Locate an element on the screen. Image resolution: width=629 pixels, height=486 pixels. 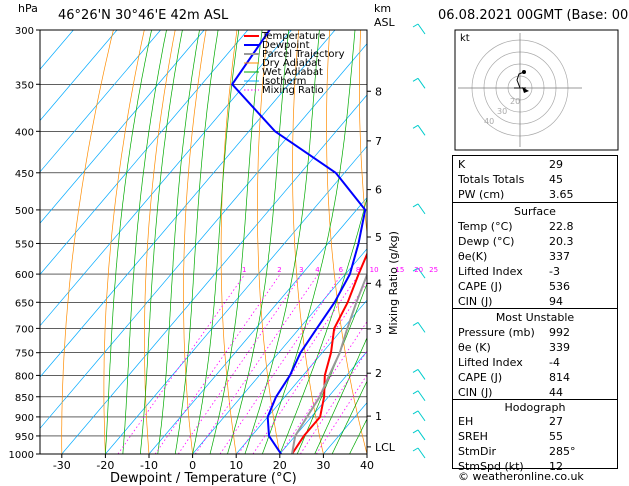
hodograph-frame is located at coordinates (536, 90).